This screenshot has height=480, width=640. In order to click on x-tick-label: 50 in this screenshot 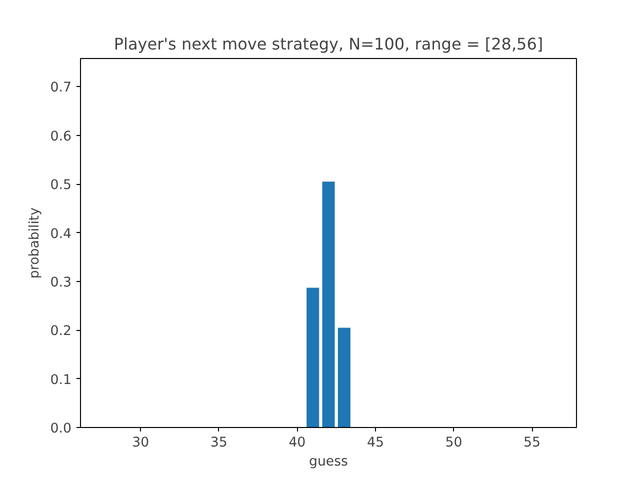, I will do `click(453, 443)`.